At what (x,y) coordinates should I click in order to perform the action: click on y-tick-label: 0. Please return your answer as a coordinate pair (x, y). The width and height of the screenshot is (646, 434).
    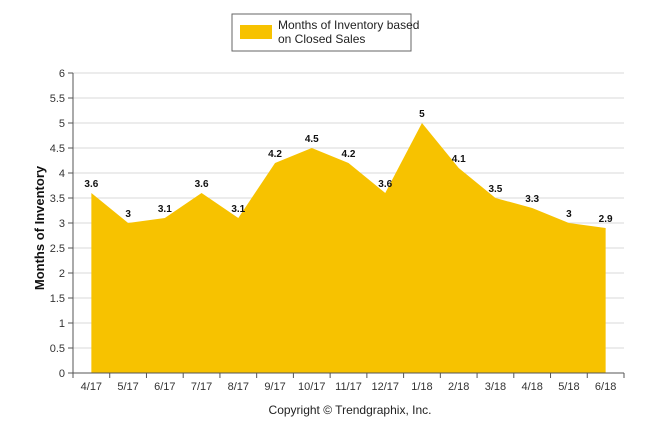
    Looking at the image, I should click on (62, 374).